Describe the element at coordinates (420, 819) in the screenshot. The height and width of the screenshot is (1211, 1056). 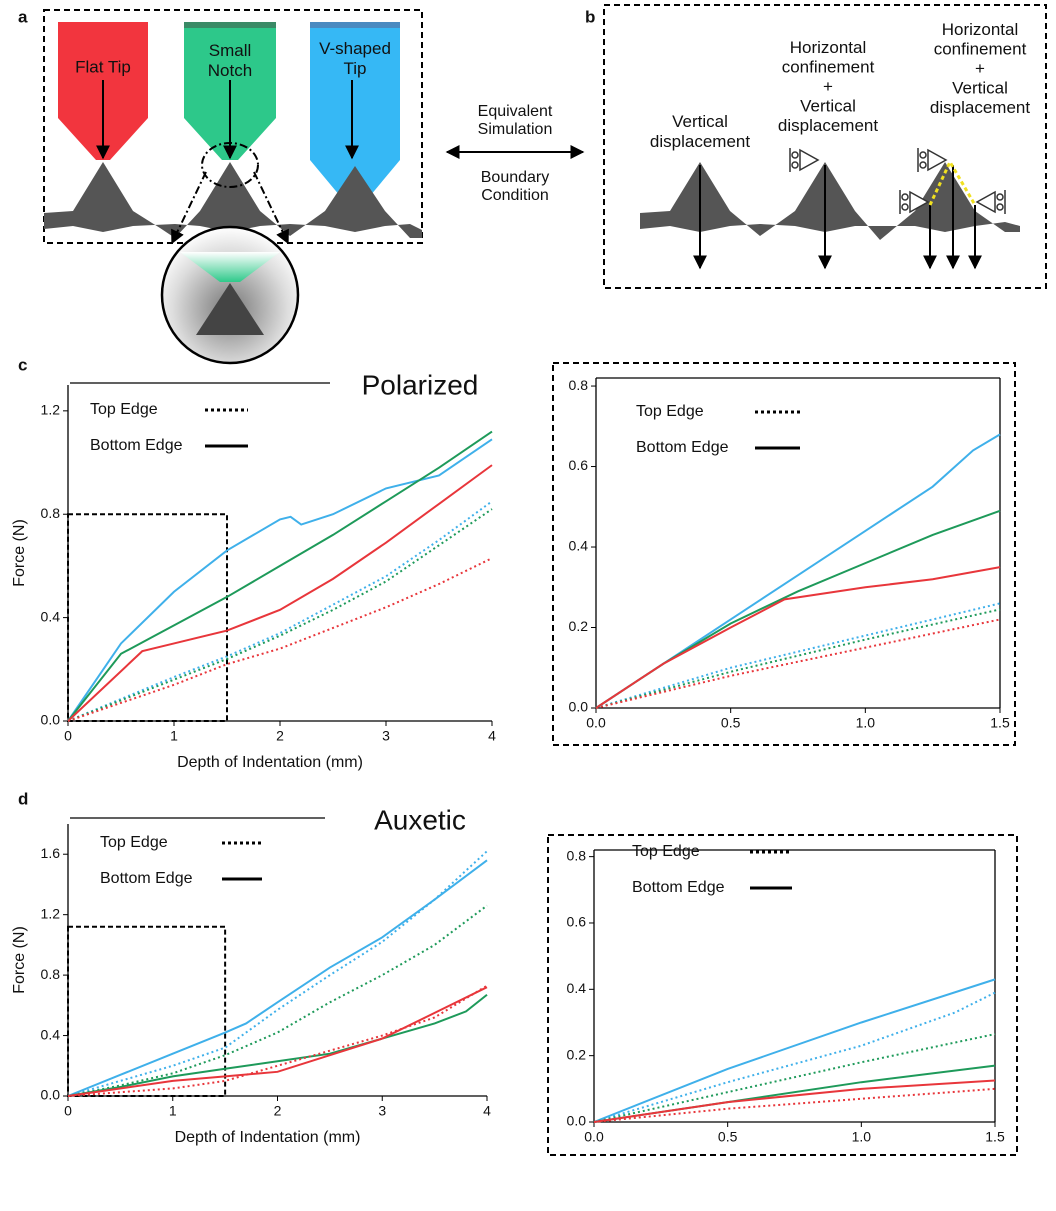
I see `chart-title: Auxetic` at that location.